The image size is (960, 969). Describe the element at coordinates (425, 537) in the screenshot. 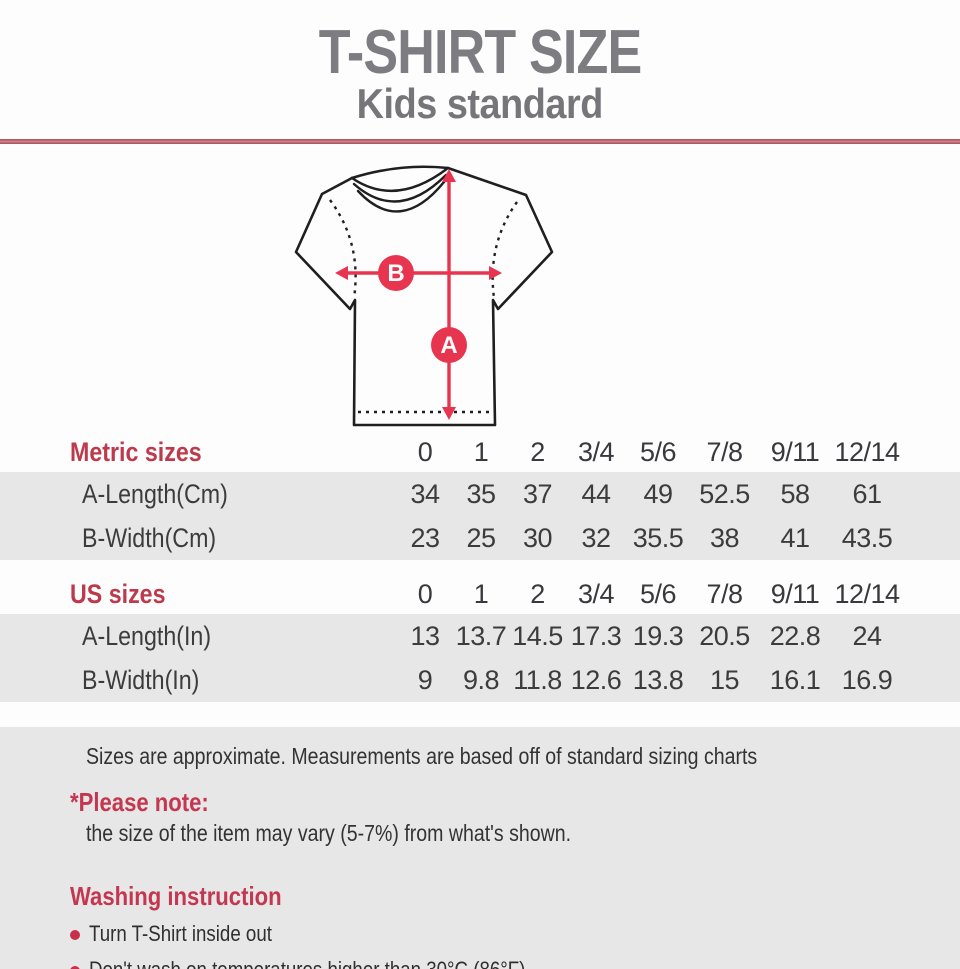

I see `size-value-cell: 23` at that location.